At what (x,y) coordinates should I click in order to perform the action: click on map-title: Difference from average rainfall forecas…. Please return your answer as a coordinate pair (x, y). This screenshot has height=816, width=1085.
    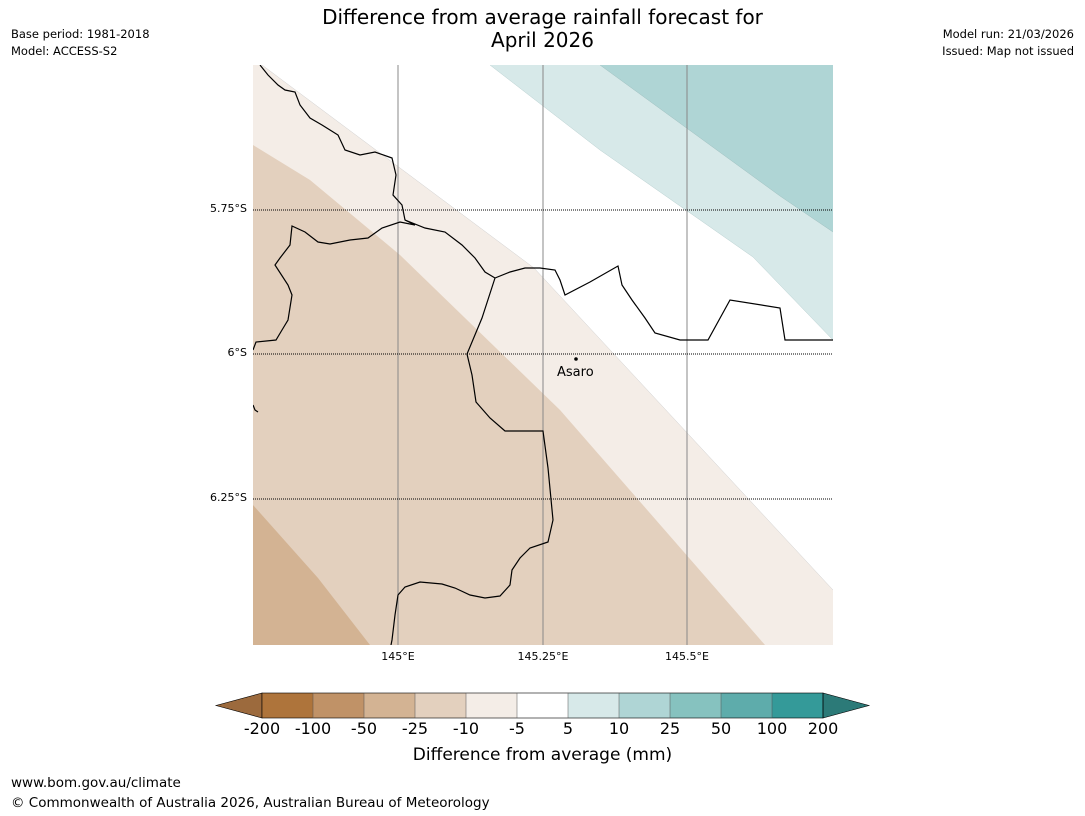
    Looking at the image, I should click on (542, 29).